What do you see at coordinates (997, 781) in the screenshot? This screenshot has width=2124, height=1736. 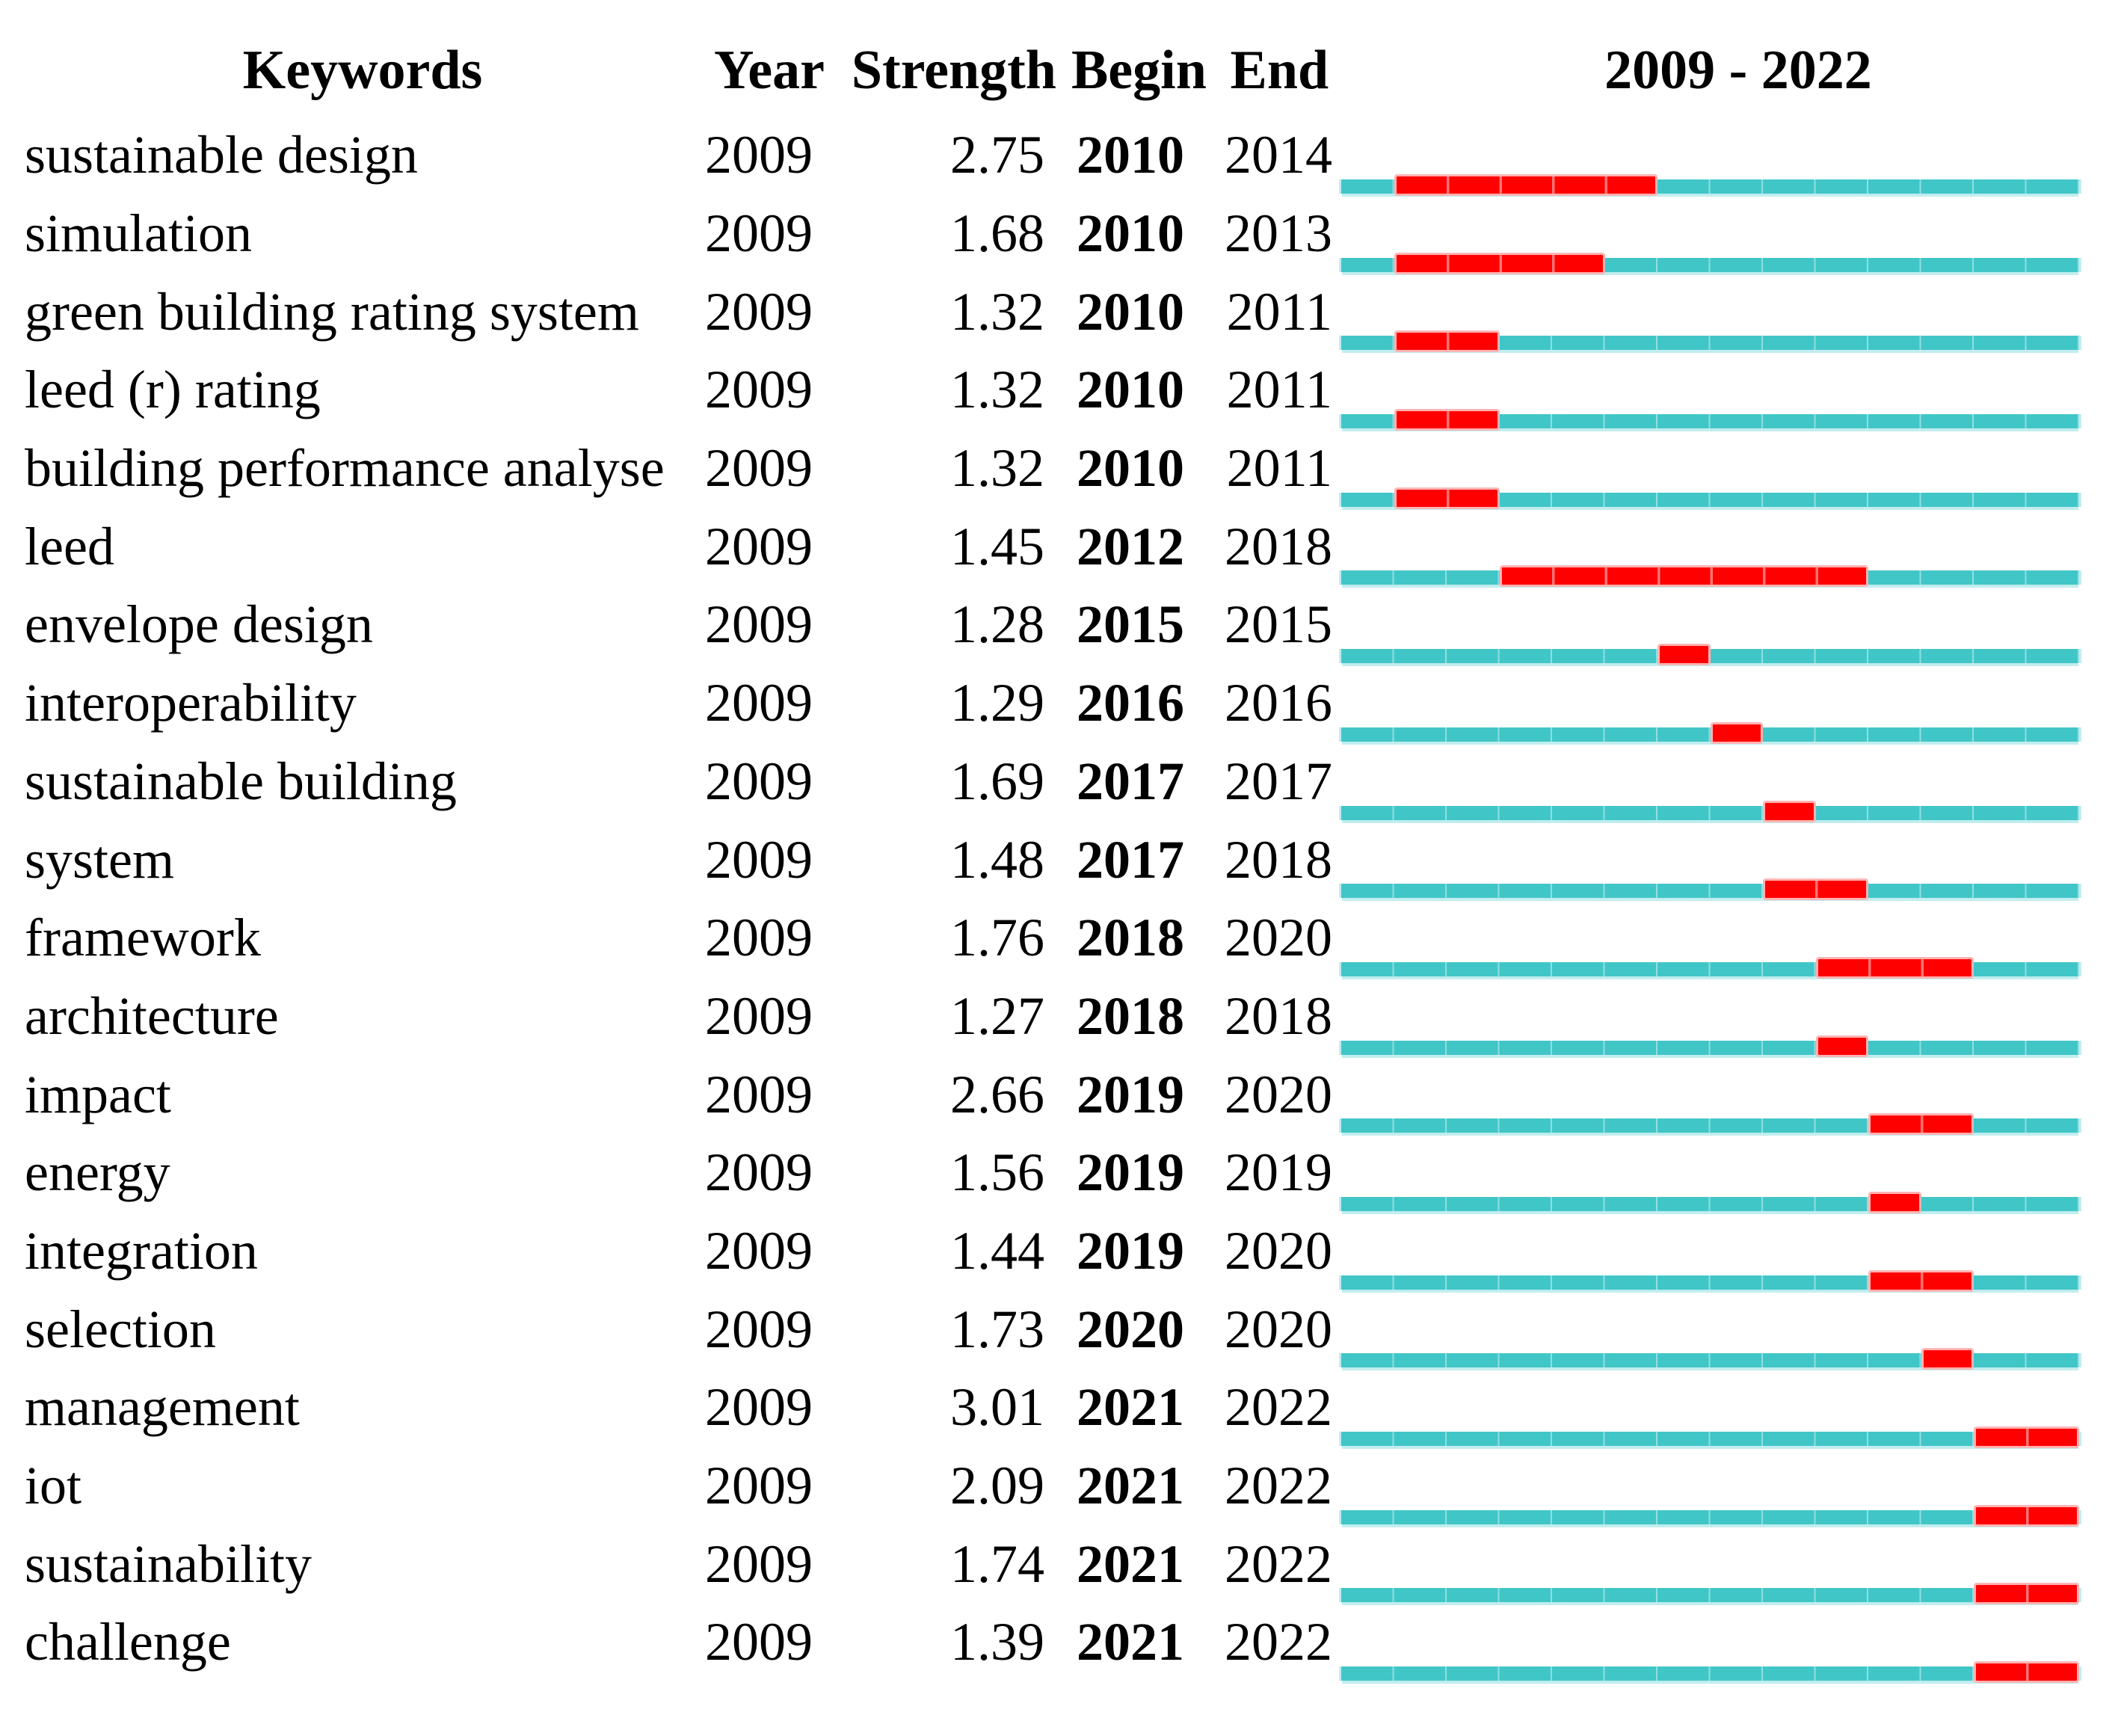 I see `strength-value: 1.69` at bounding box center [997, 781].